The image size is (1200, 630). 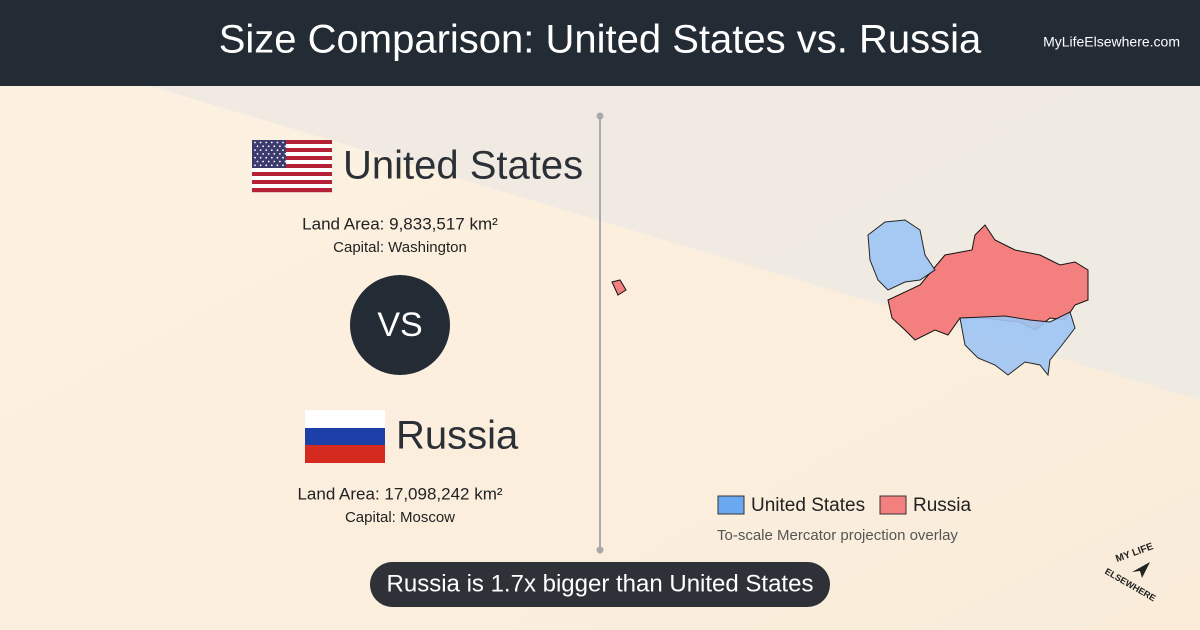 I want to click on country-name: United States, so click(x=463, y=166).